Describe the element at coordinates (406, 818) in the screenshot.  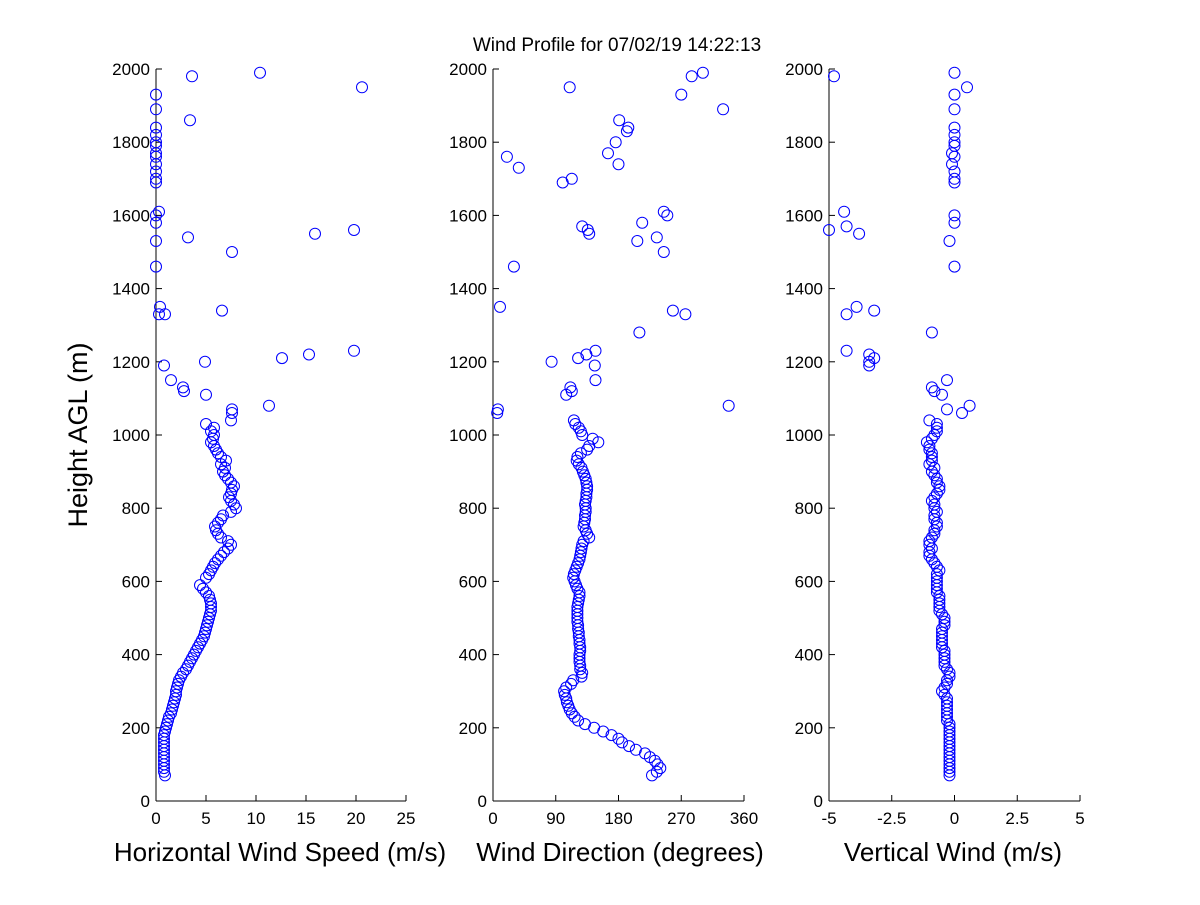
I see `x-tick-label: 25` at that location.